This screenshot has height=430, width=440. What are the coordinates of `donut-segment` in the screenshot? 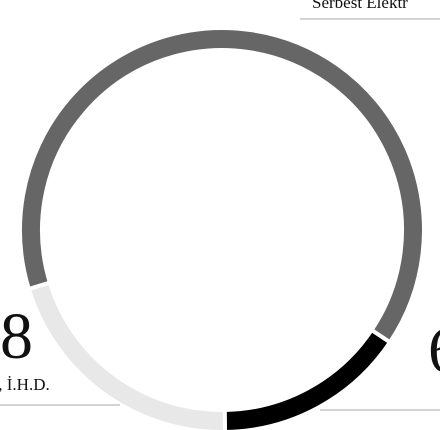 It's located at (307, 378).